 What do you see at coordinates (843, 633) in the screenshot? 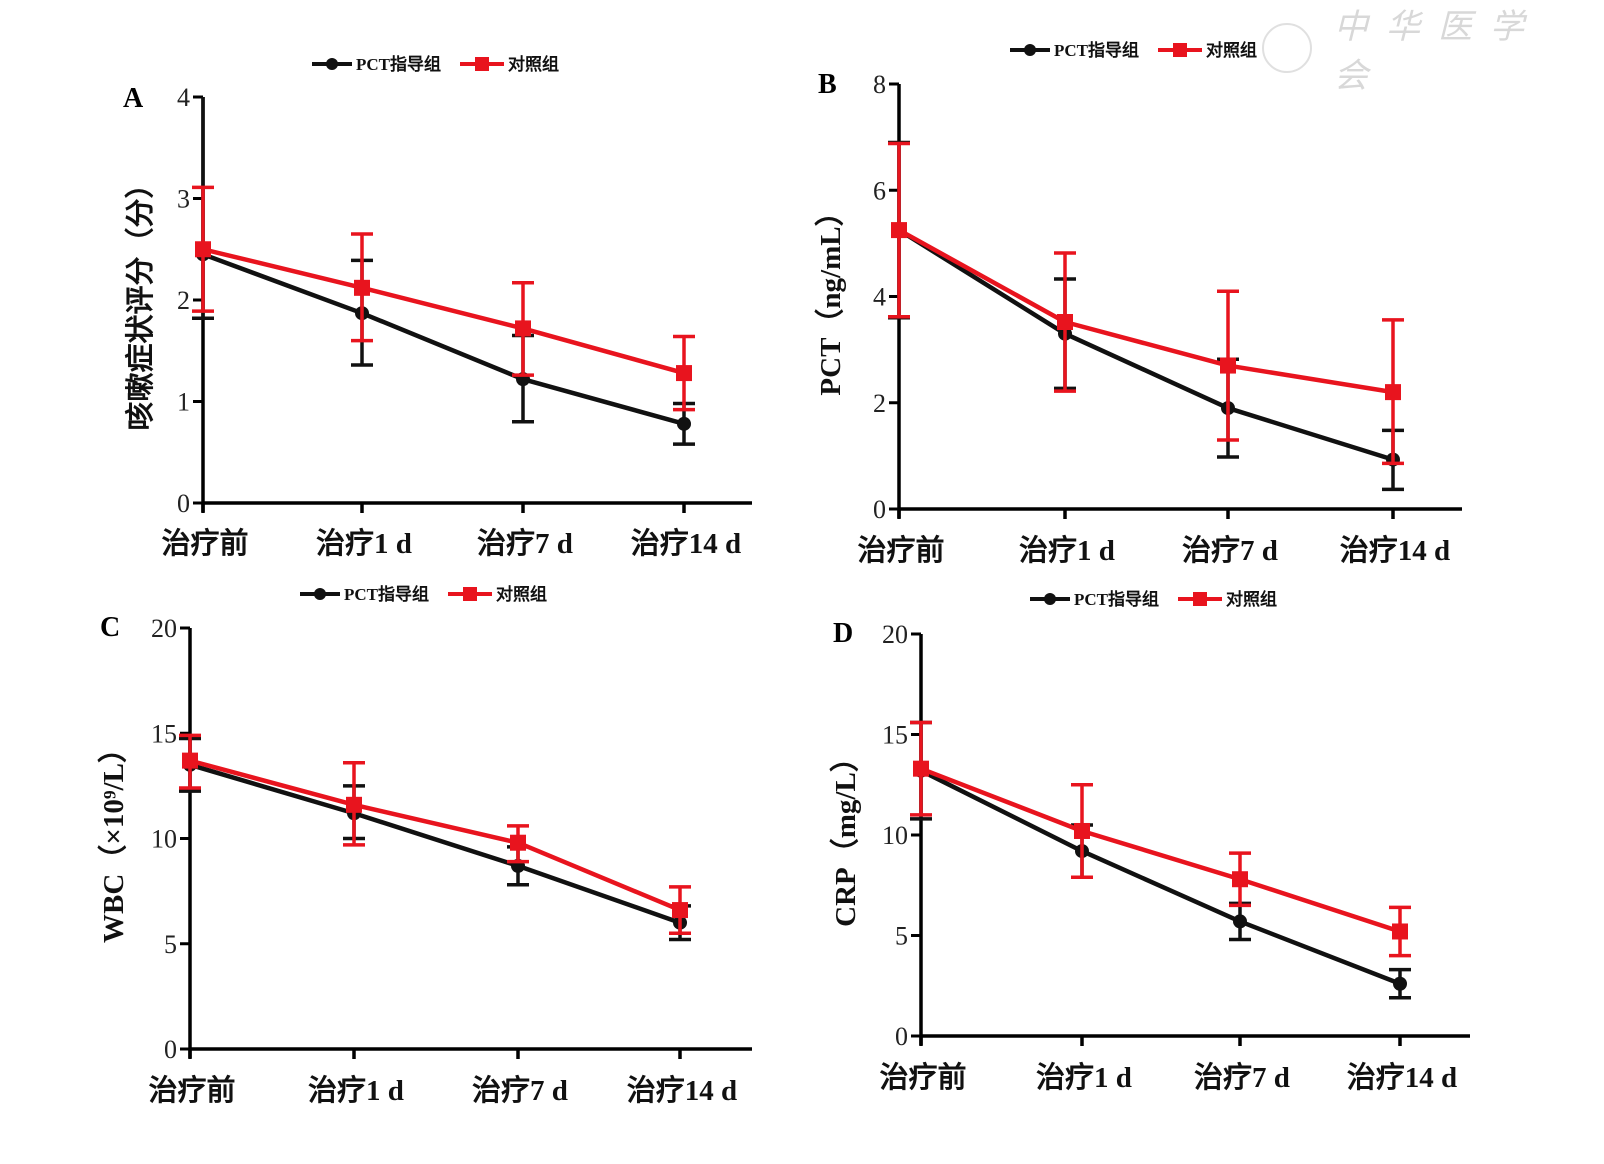
I see `panel-letter: D` at bounding box center [843, 633].